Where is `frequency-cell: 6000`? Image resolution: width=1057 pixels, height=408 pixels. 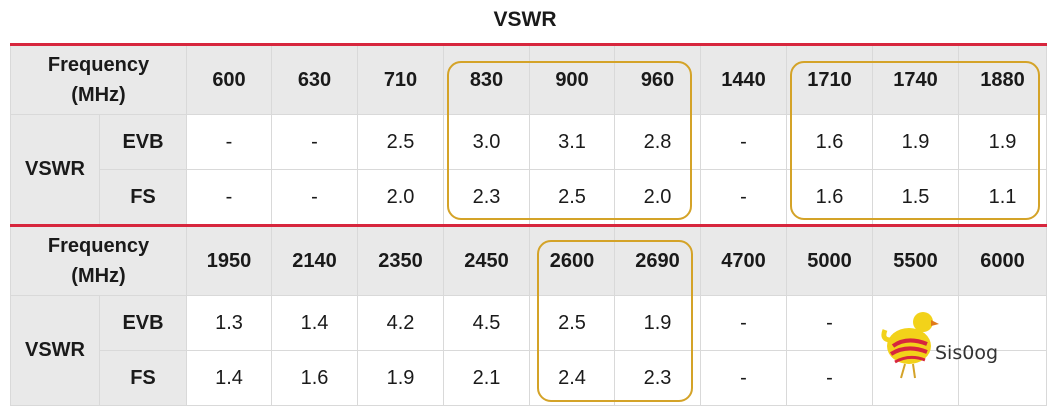 frequency-cell: 6000 is located at coordinates (1002, 260).